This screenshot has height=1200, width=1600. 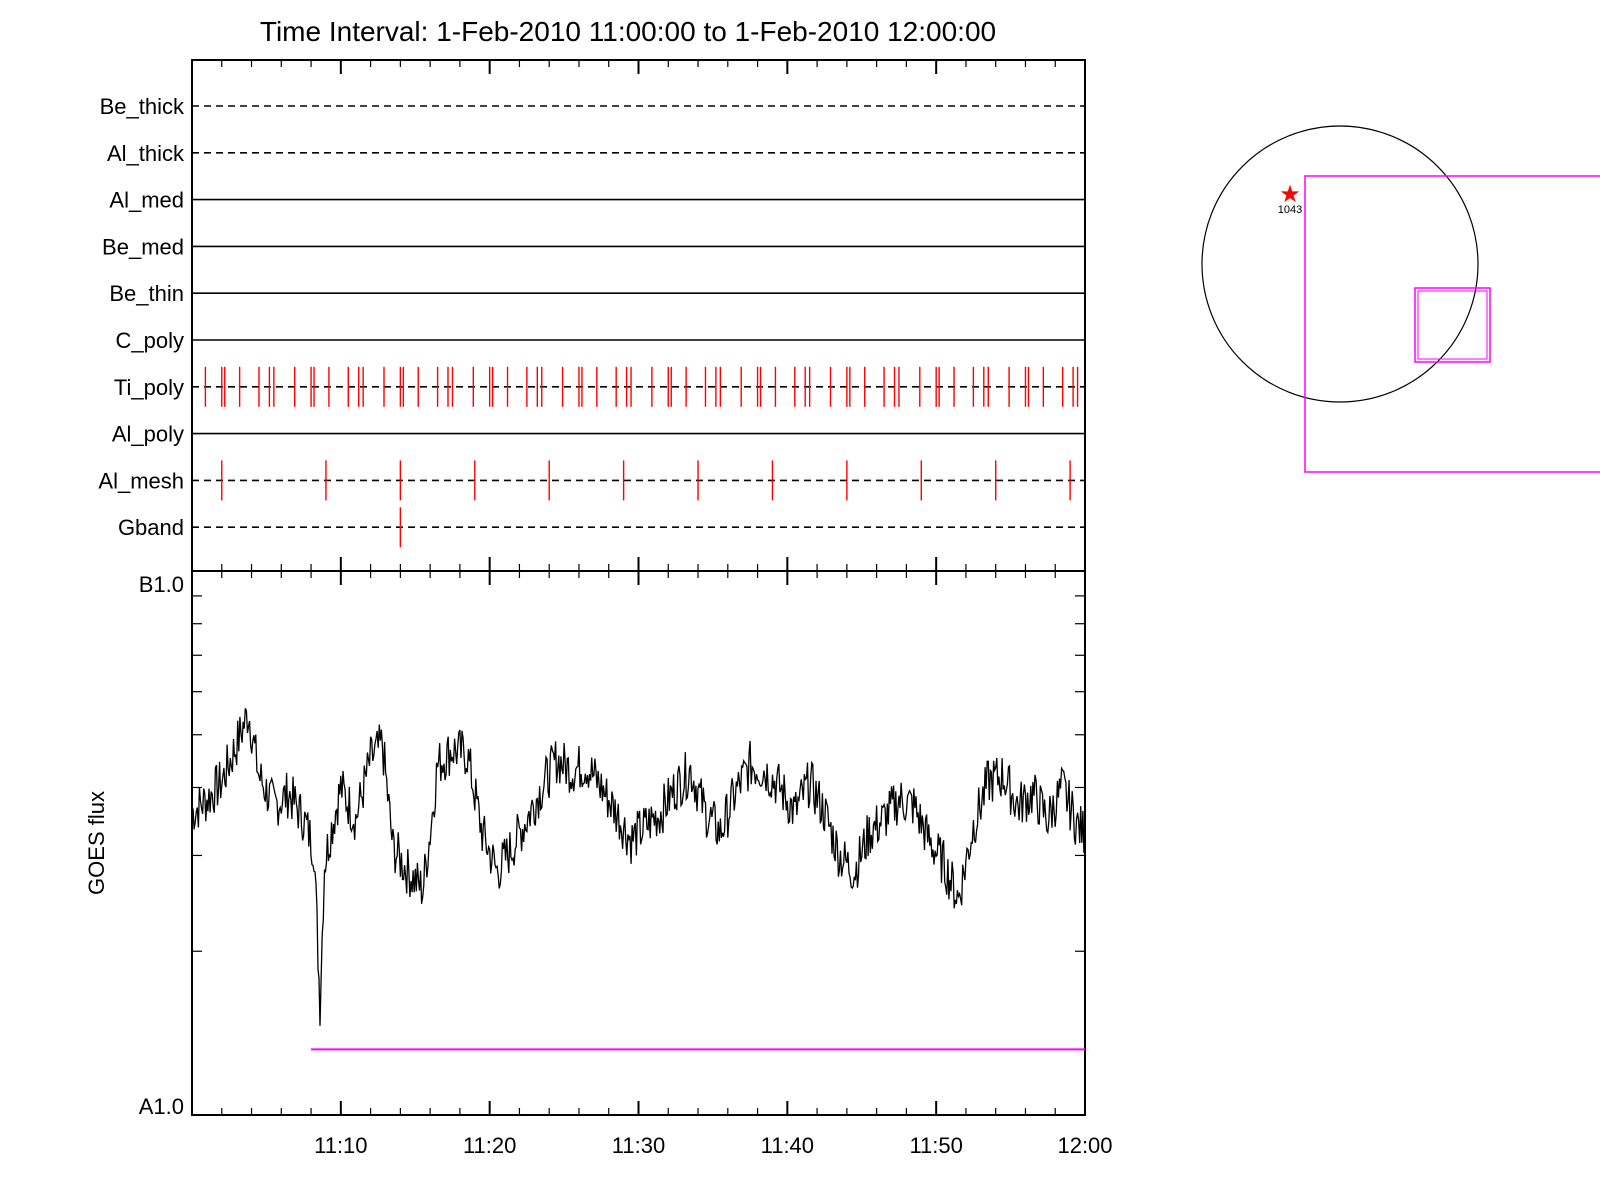 What do you see at coordinates (151, 527) in the screenshot?
I see `filter-label: Gband` at bounding box center [151, 527].